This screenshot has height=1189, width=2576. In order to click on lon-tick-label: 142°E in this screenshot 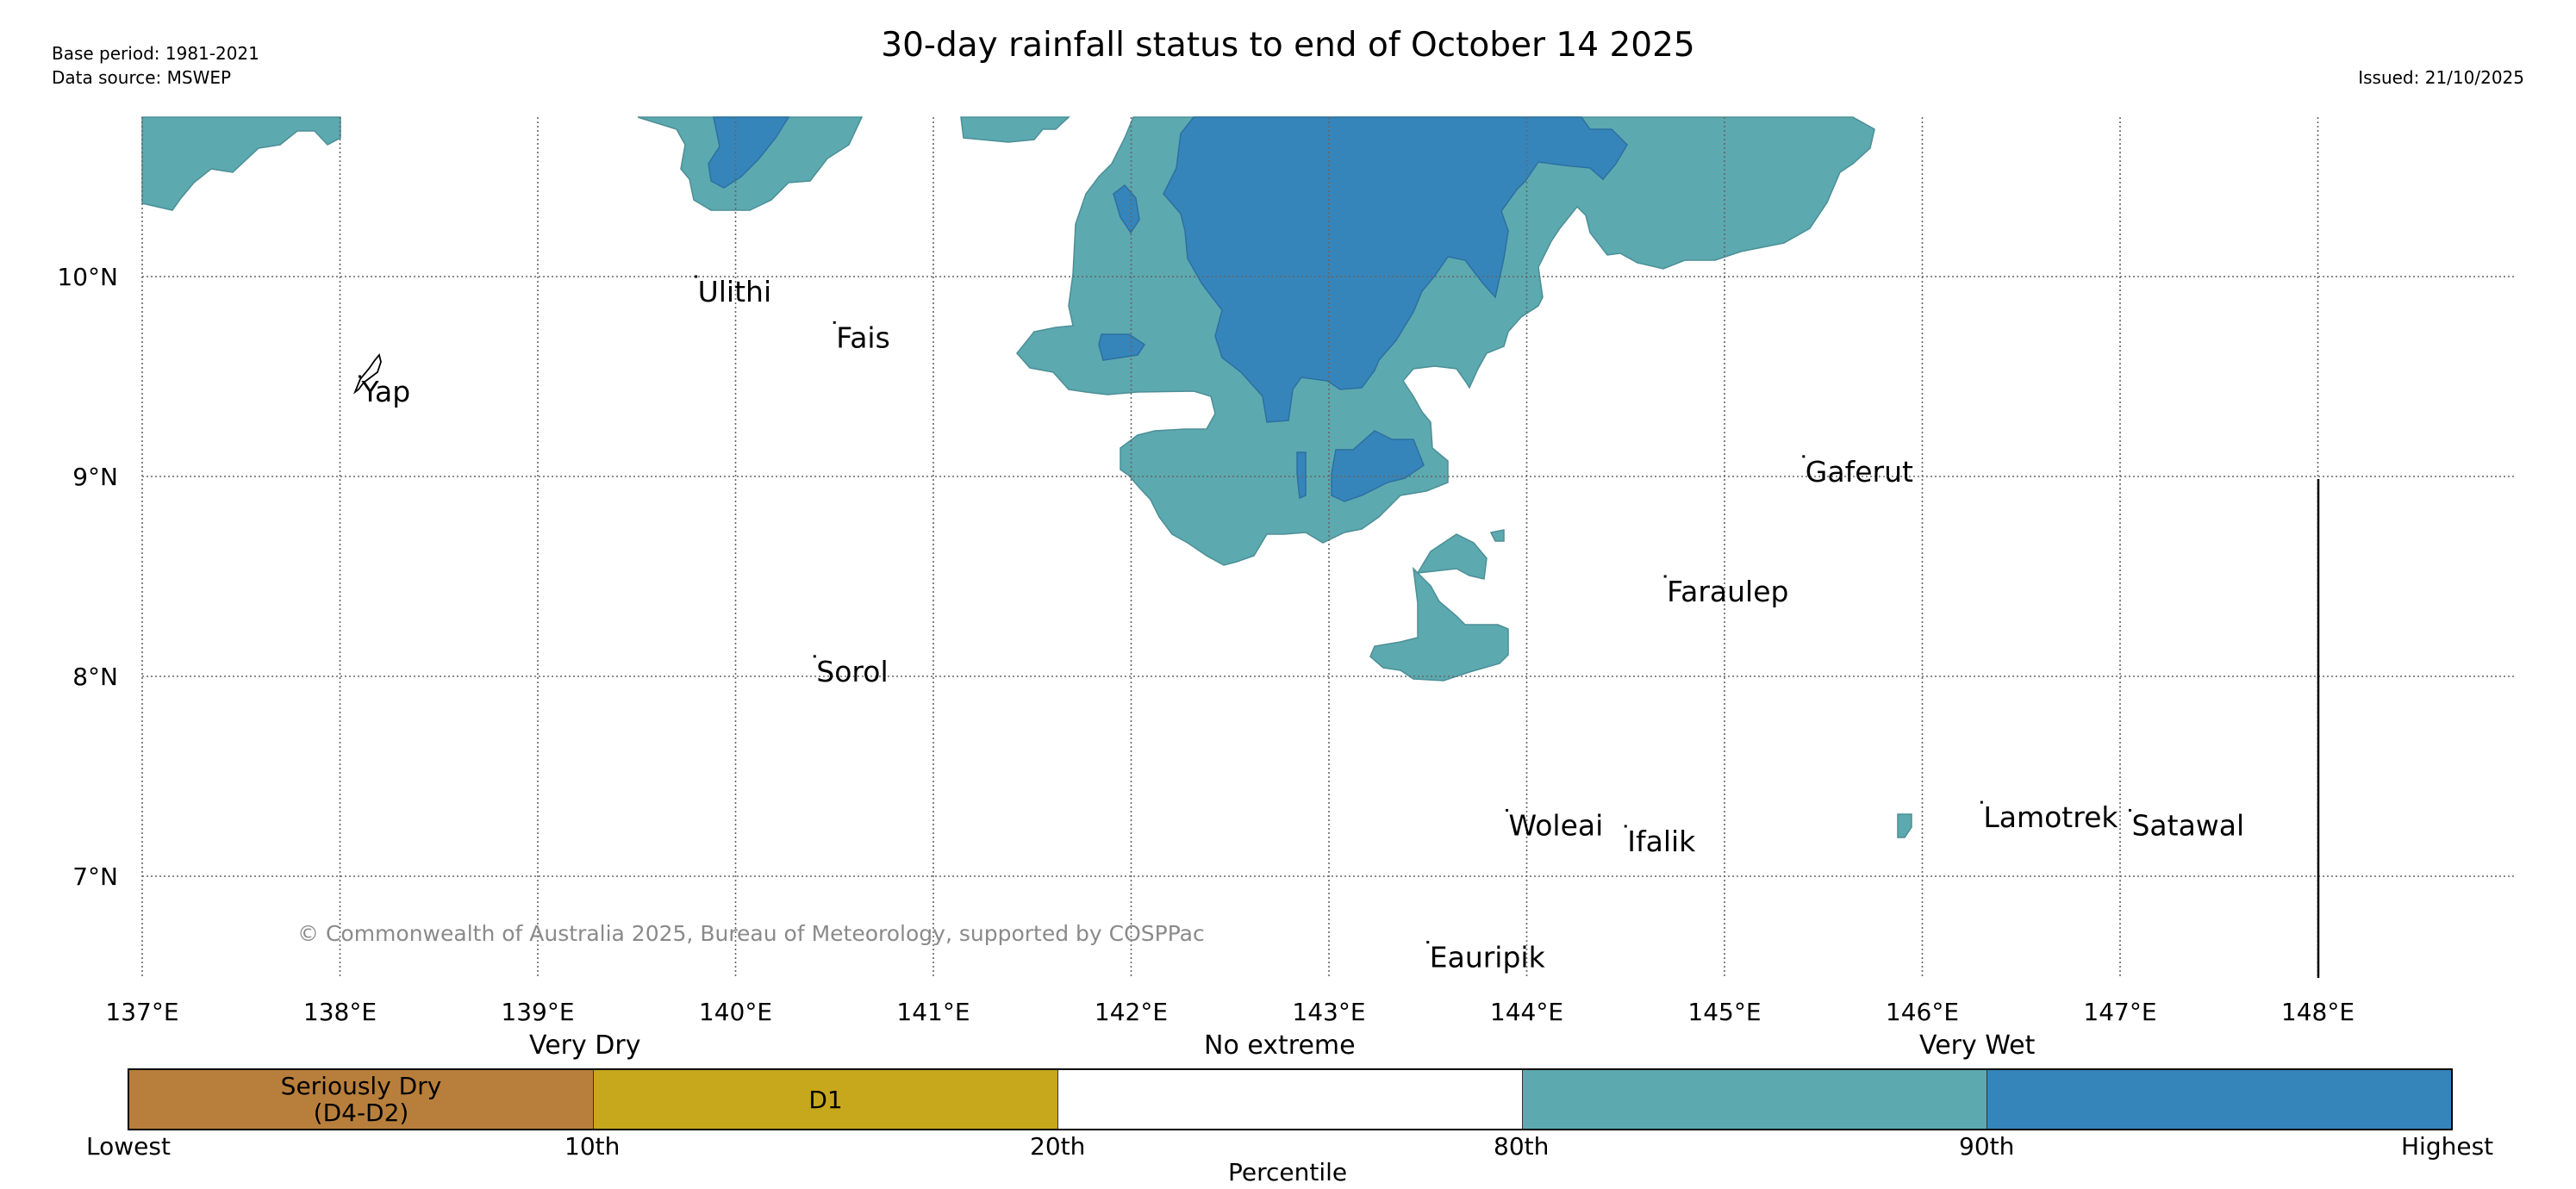, I will do `click(1131, 1012)`.